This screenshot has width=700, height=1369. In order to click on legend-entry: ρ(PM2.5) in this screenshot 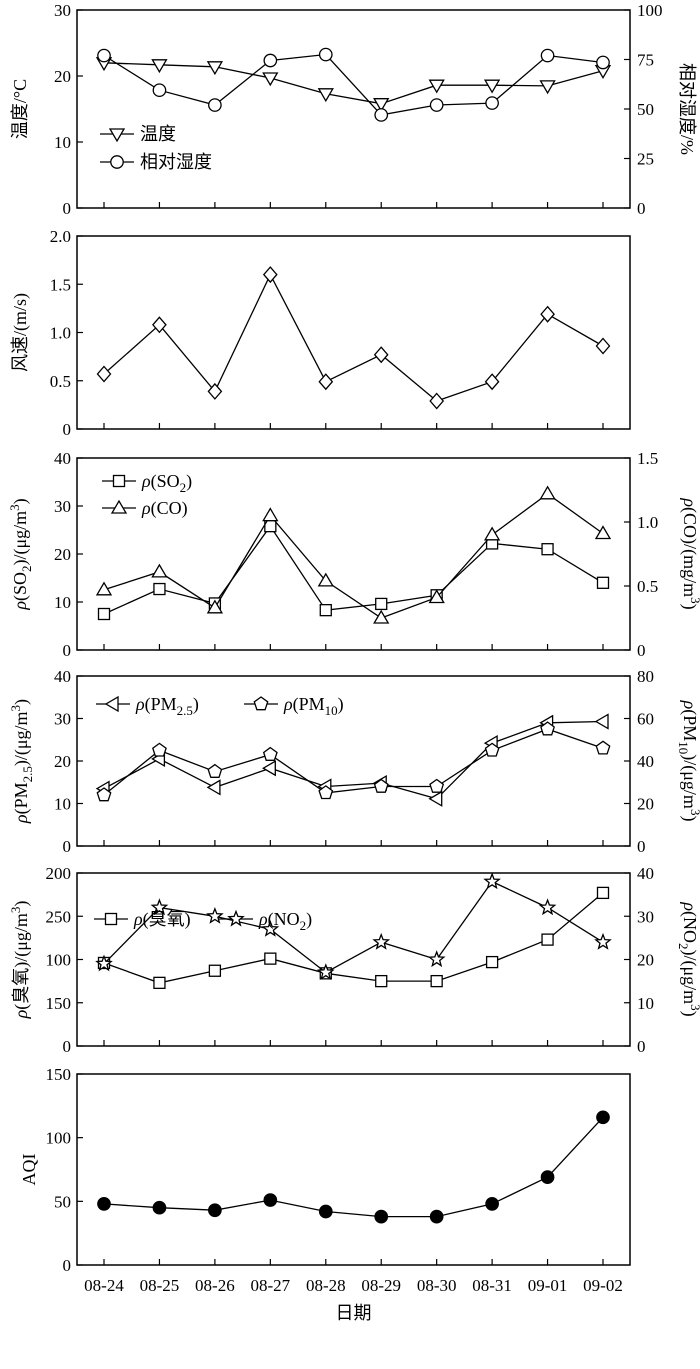, I will do `click(147, 706)`.